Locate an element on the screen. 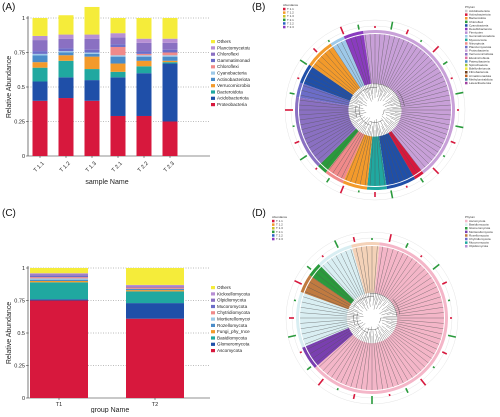  phylum-legend-label: Gemmatimonadota is located at coordinates (482, 36).